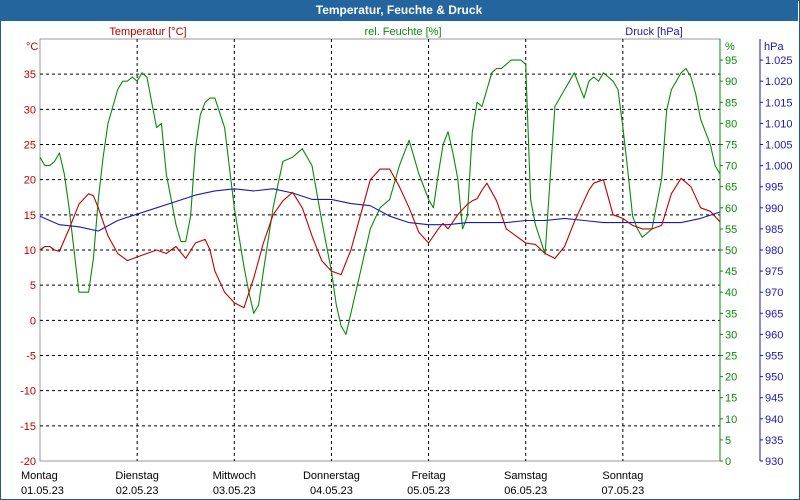  What do you see at coordinates (774, 357) in the screenshot?
I see `tick-label-pressure: 955` at bounding box center [774, 357].